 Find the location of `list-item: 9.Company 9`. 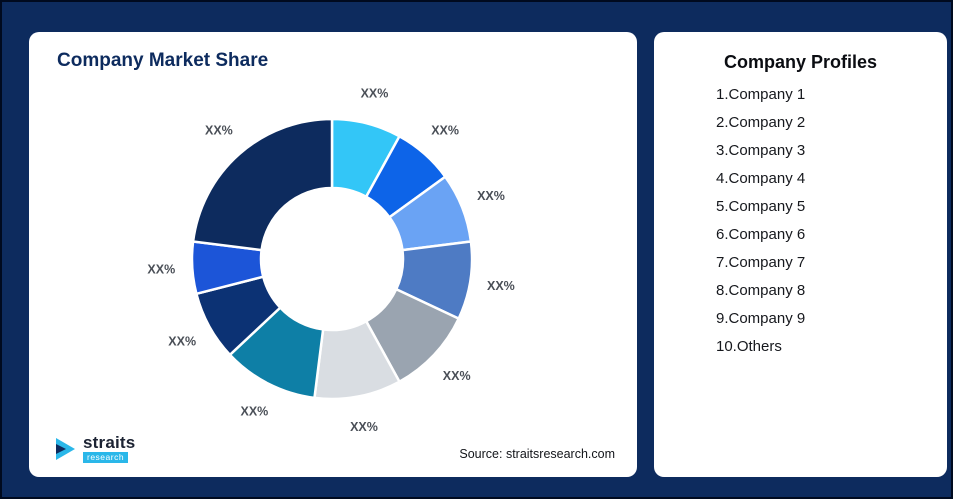

list-item: 9.Company 9 is located at coordinates (761, 318).